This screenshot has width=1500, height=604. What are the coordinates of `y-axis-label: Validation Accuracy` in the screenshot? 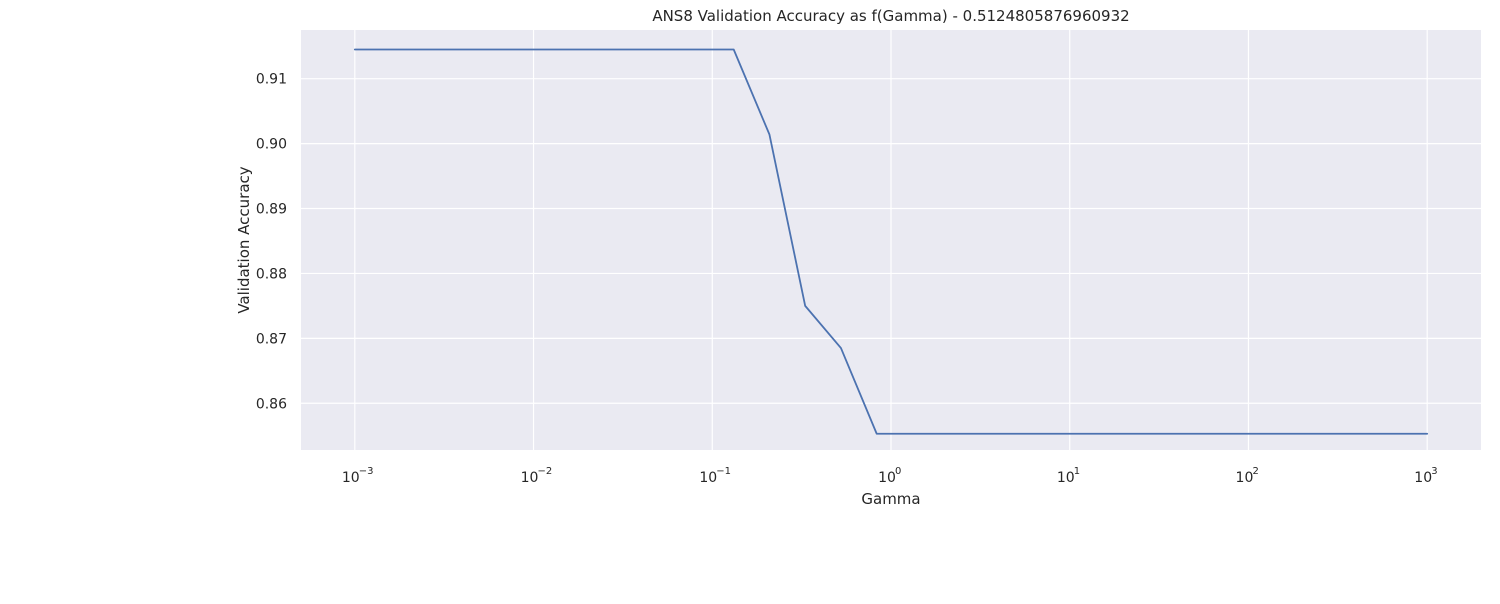 It's located at (244, 239).